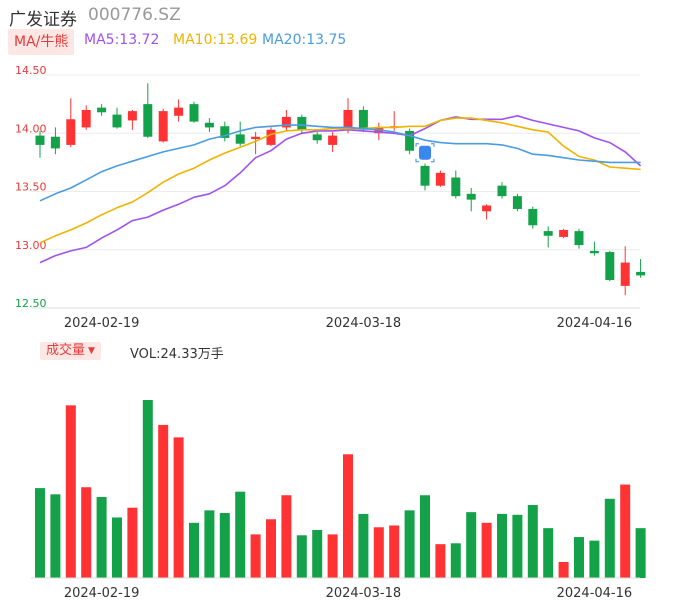 Image resolution: width=686 pixels, height=606 pixels. Describe the element at coordinates (31, 245) in the screenshot. I see `price-tick-label: 13.00` at that location.